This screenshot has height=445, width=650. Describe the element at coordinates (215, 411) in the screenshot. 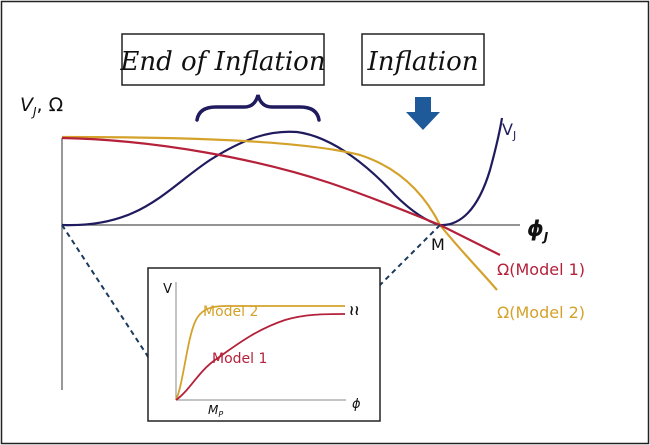

I see `inset-tick-mp: MP` at that location.